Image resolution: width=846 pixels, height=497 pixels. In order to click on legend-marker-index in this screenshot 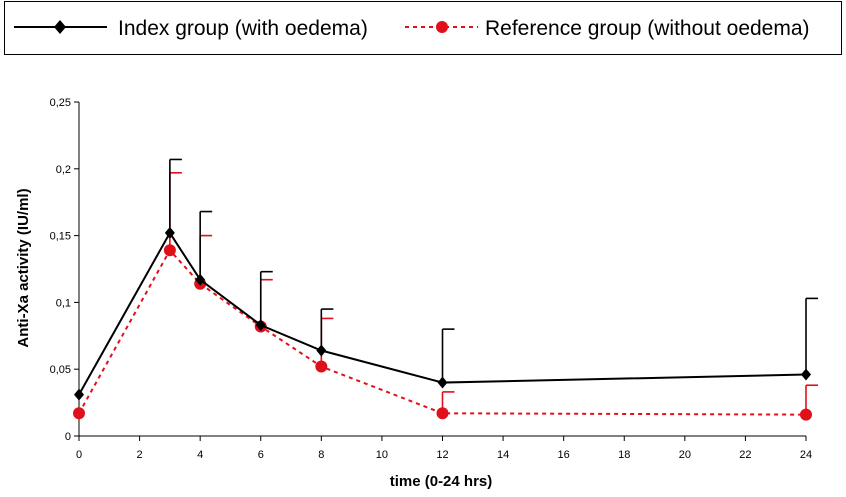, I will do `click(60, 27)`.